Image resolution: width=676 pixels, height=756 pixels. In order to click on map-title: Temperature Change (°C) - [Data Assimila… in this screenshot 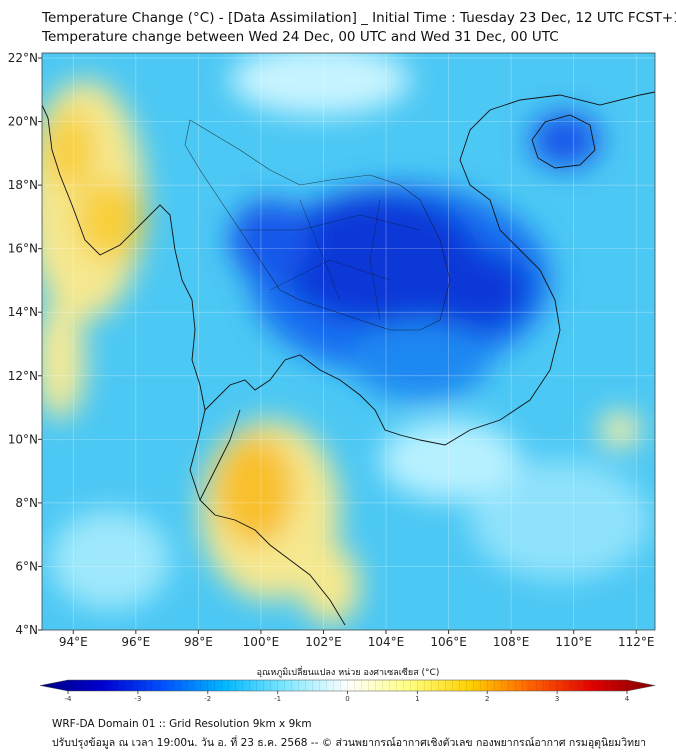, I will do `click(359, 18)`.